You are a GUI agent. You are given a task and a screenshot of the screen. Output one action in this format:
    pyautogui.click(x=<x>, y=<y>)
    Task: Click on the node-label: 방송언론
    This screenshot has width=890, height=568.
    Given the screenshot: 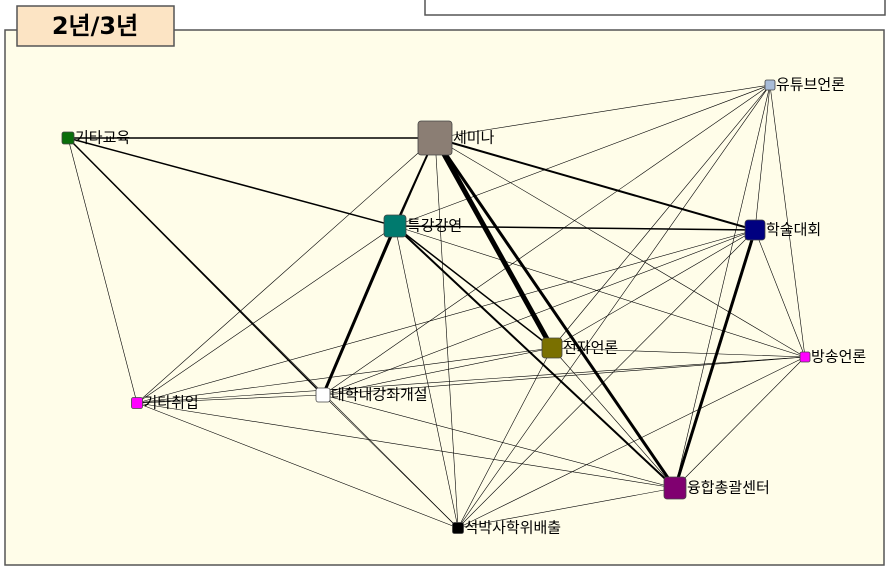 What is the action you would take?
    pyautogui.click(x=838, y=357)
    